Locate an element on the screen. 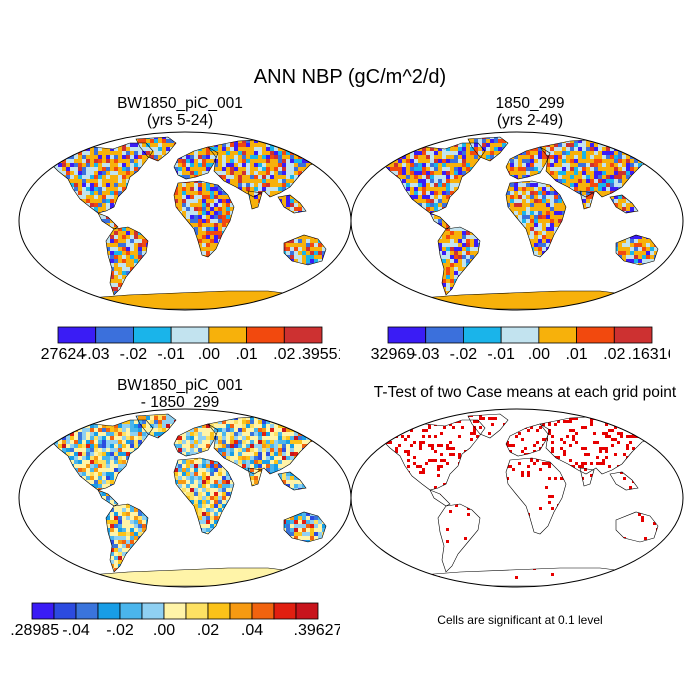 The image size is (700, 700). map-case2 is located at coordinates (517, 221).